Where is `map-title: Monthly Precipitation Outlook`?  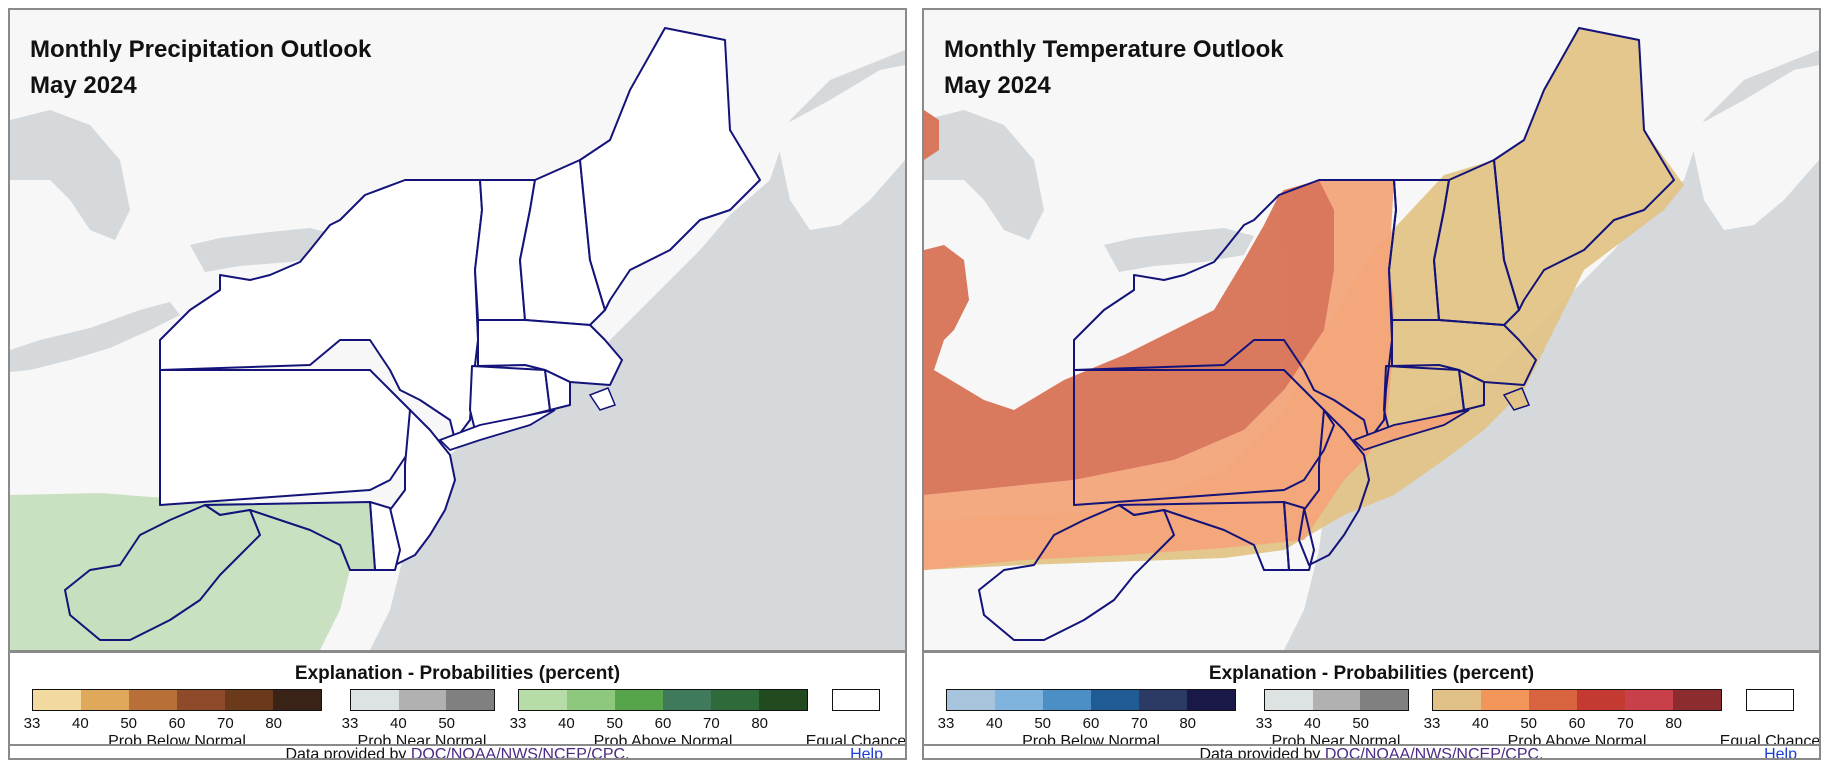
map-title: Monthly Precipitation Outlook is located at coordinates (201, 49).